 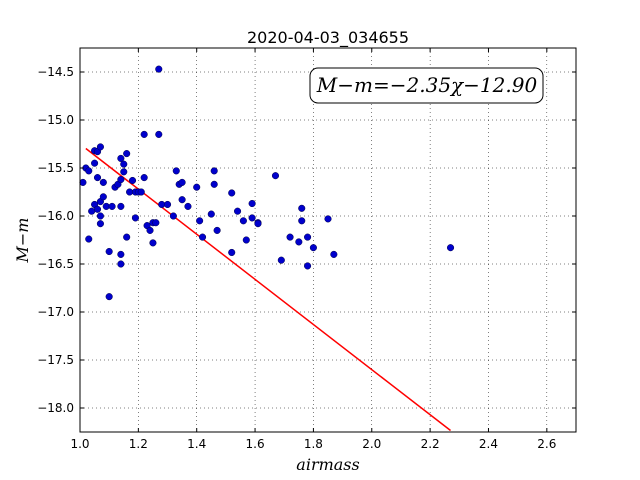 What do you see at coordinates (55, 408) in the screenshot?
I see `y-tick-label: −18.0` at bounding box center [55, 408].